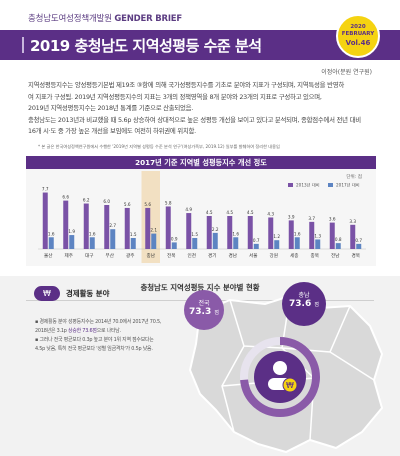 Image resolution: width=400 pixels, height=456 pixels. Describe the element at coordinates (71, 231) in the screenshot. I see `data-label: 1.9` at that location.